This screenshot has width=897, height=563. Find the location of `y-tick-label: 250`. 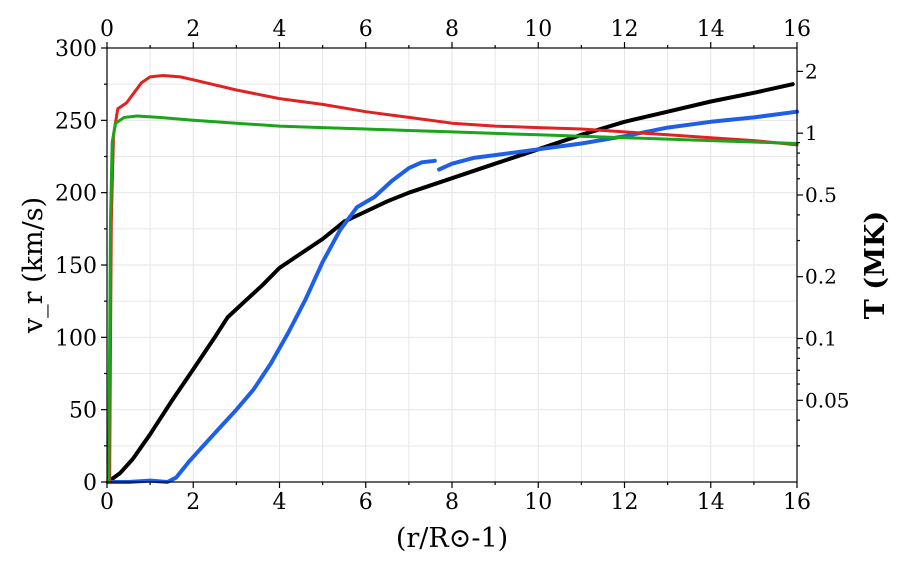

y-tick-label: 250 is located at coordinates (76, 121).